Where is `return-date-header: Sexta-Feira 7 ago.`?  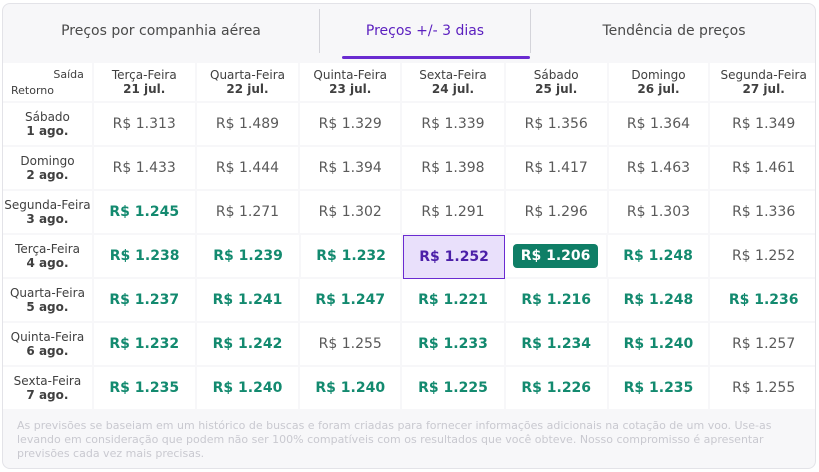 return-date-header: Sexta-Feira 7 ago. is located at coordinates (47, 388).